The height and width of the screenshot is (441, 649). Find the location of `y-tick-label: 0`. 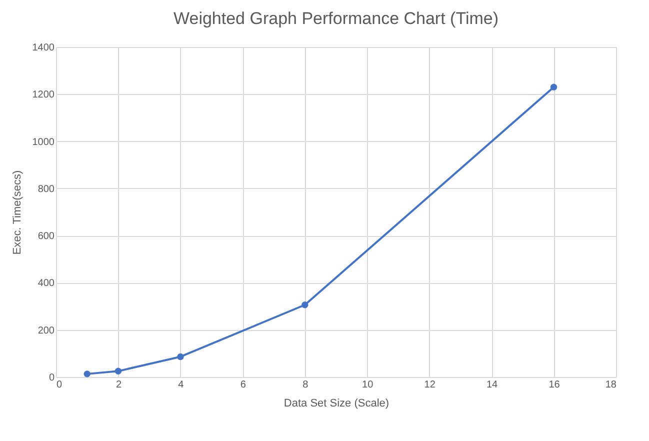

y-tick-label: 0 is located at coordinates (51, 378).